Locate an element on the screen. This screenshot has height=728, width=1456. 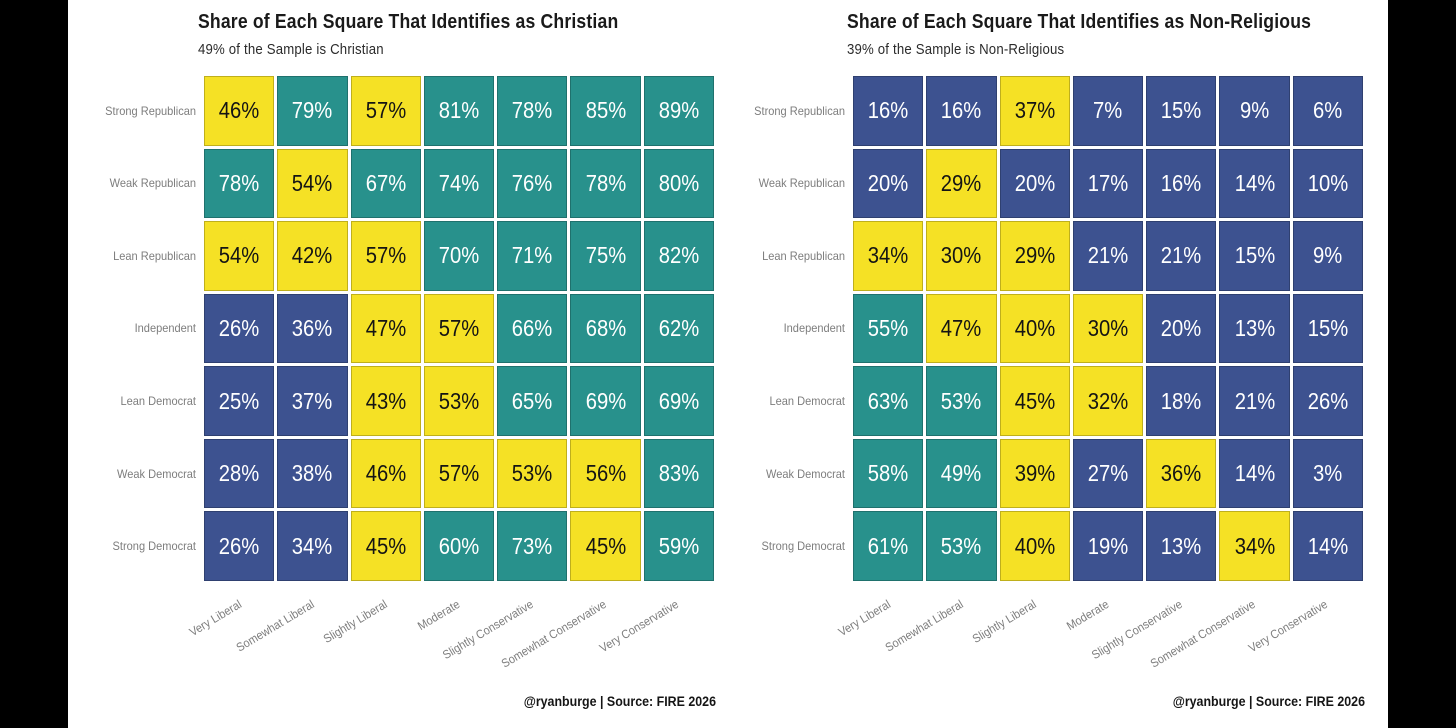
cell-value: 49% is located at coordinates (961, 473).